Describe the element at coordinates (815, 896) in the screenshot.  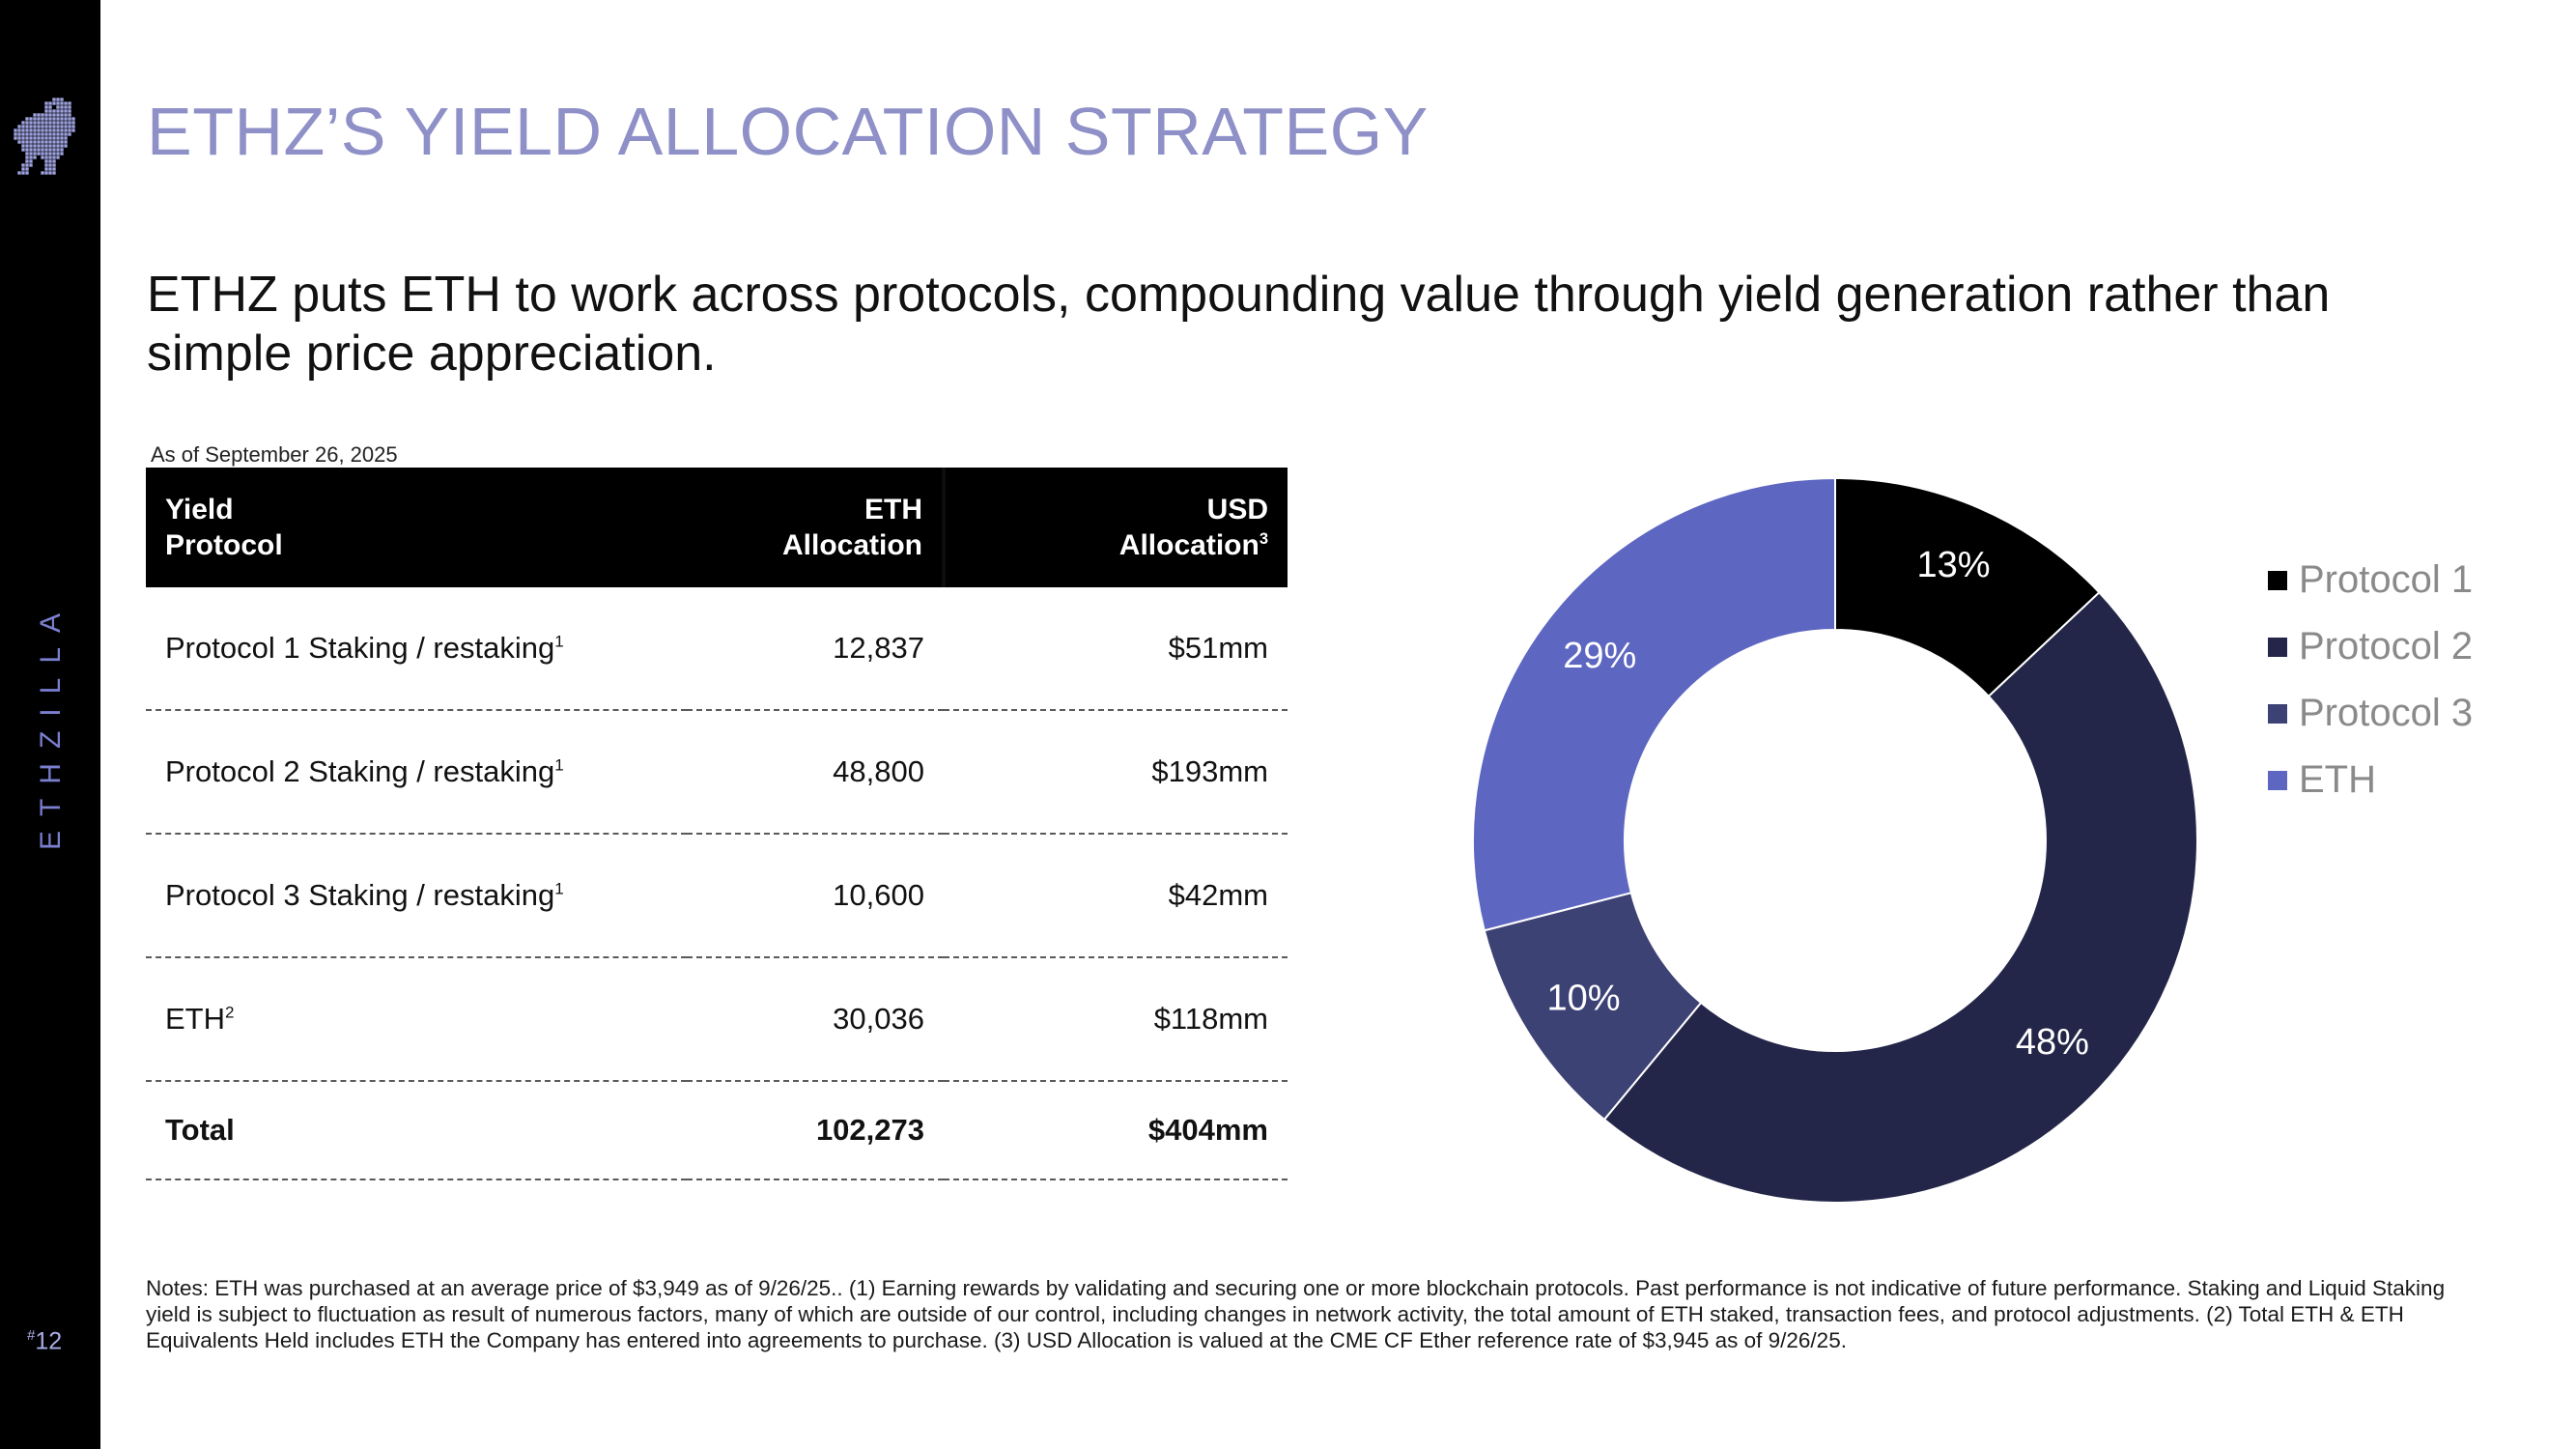
I see `eth-cell: 10,600` at that location.